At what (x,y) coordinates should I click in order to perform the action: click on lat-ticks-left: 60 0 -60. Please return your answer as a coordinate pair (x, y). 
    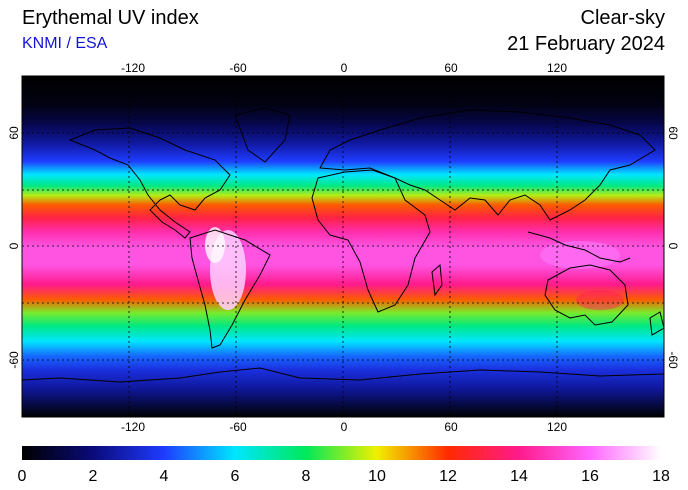
    Looking at the image, I should click on (14, 247).